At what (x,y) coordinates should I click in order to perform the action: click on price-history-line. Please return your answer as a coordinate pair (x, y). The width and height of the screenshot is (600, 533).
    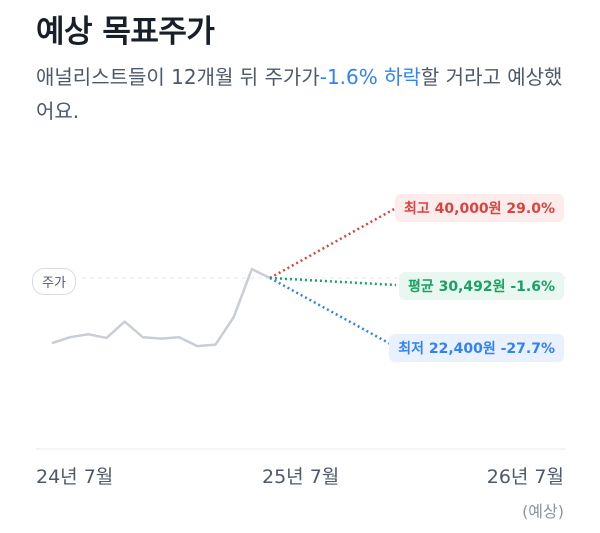
    Looking at the image, I should click on (161, 307).